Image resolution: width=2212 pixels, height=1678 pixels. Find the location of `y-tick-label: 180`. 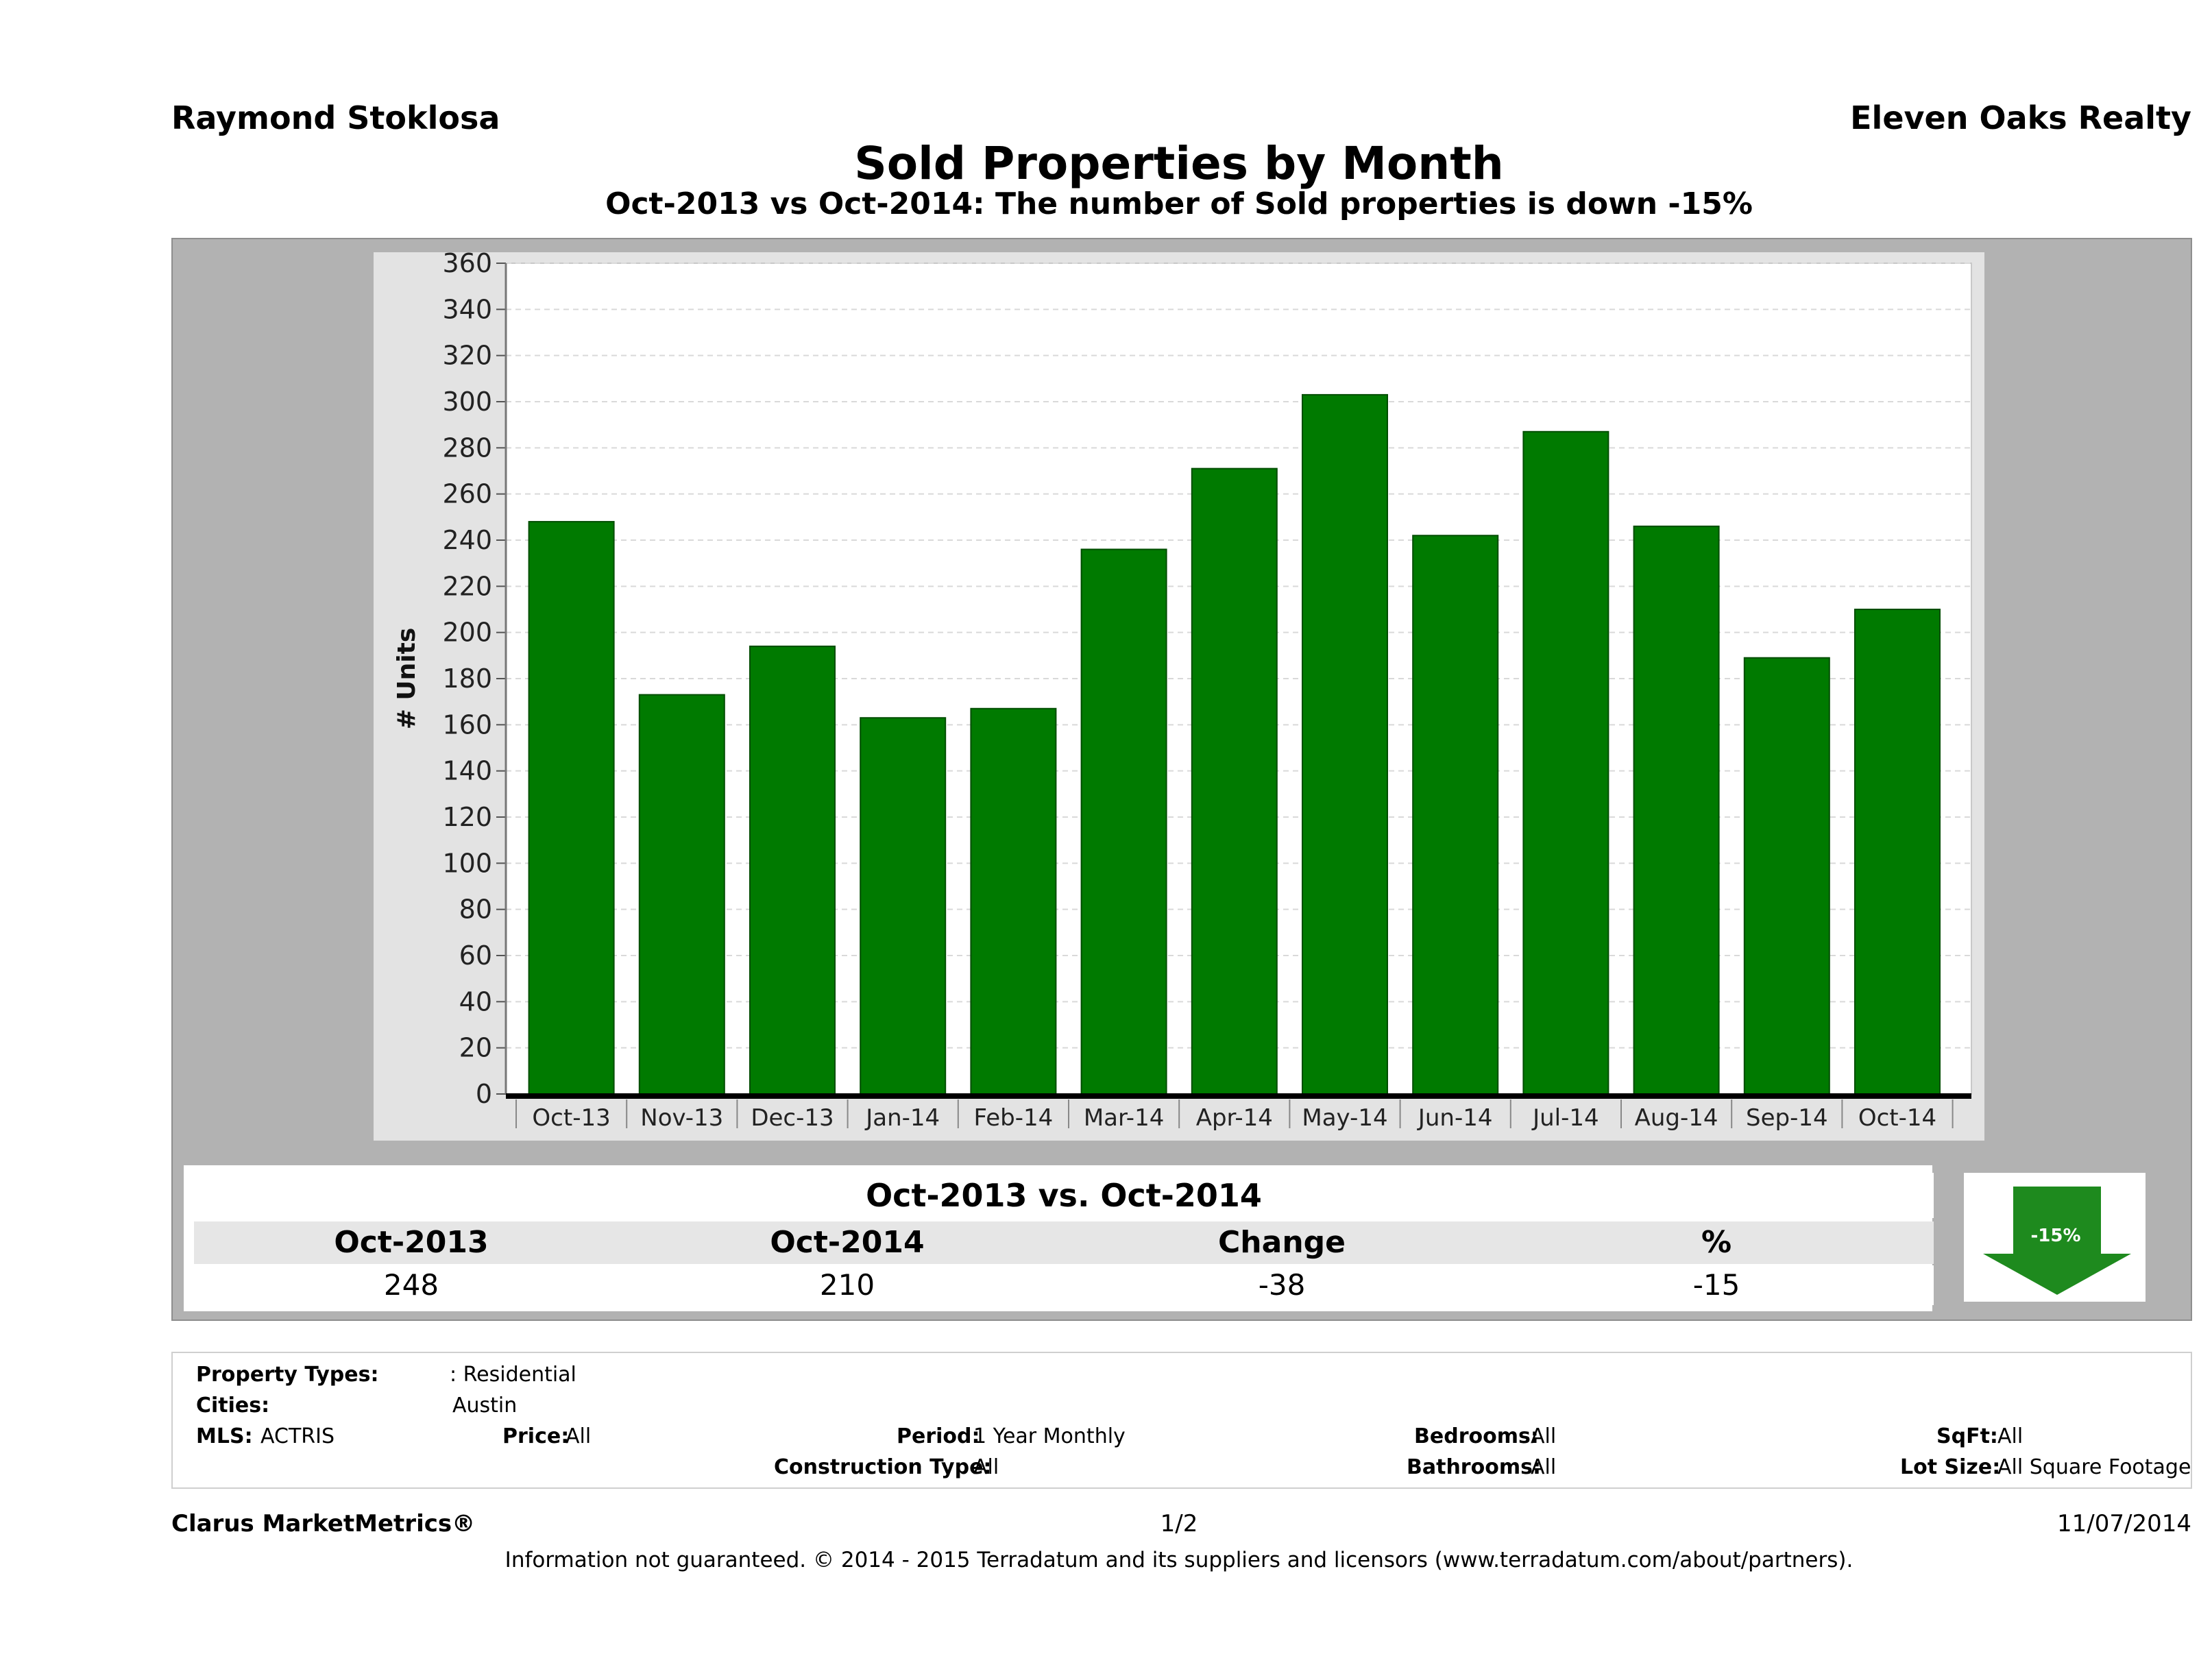

y-tick-label: 180 is located at coordinates (467, 679).